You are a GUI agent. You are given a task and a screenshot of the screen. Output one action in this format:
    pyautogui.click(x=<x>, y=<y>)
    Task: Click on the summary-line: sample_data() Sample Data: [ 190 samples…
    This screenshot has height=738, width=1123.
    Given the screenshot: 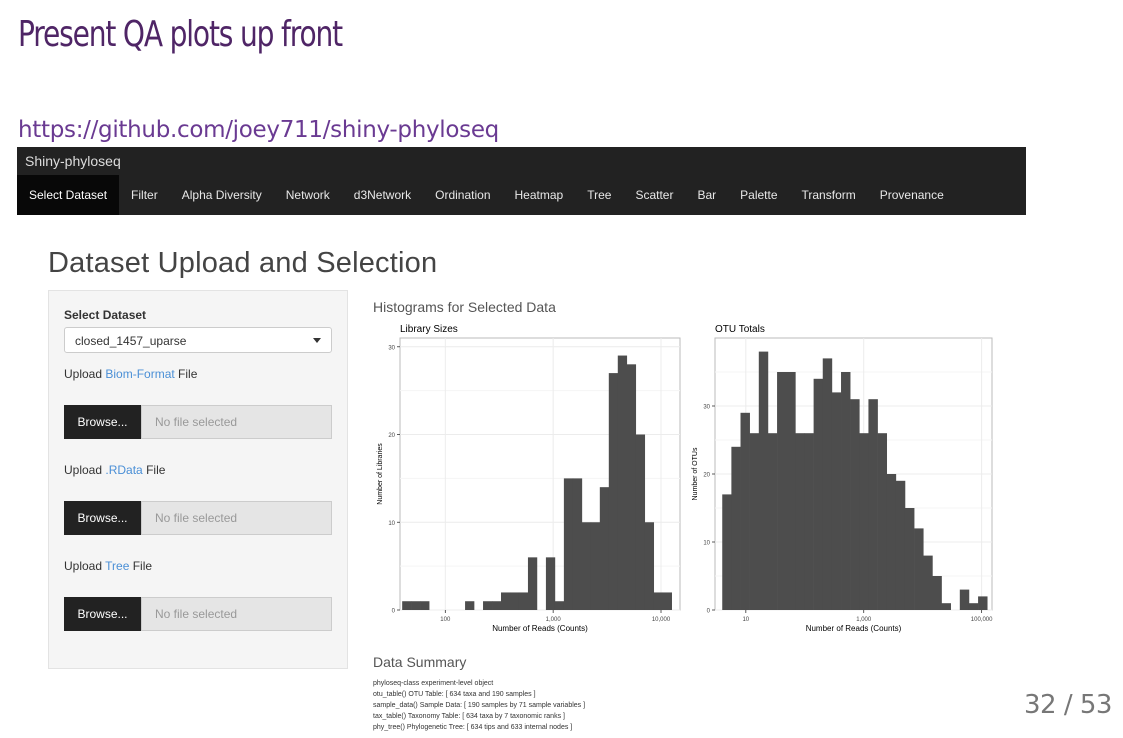 What is the action you would take?
    pyautogui.click(x=479, y=705)
    